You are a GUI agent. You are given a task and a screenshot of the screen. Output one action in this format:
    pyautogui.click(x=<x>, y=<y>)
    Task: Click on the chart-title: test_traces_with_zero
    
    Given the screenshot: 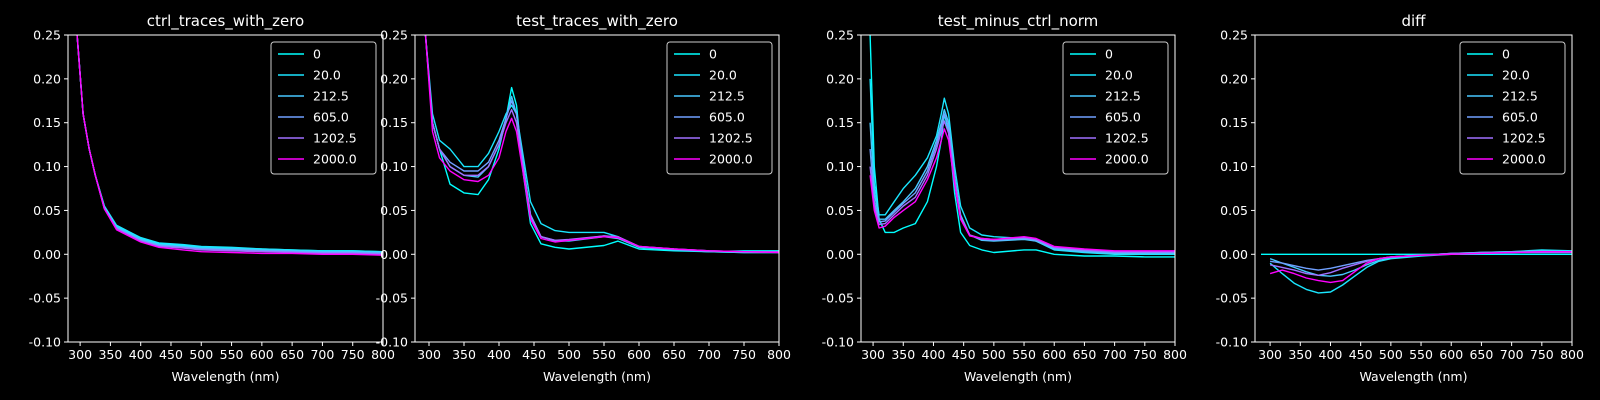 What is the action you would take?
    pyautogui.click(x=597, y=21)
    